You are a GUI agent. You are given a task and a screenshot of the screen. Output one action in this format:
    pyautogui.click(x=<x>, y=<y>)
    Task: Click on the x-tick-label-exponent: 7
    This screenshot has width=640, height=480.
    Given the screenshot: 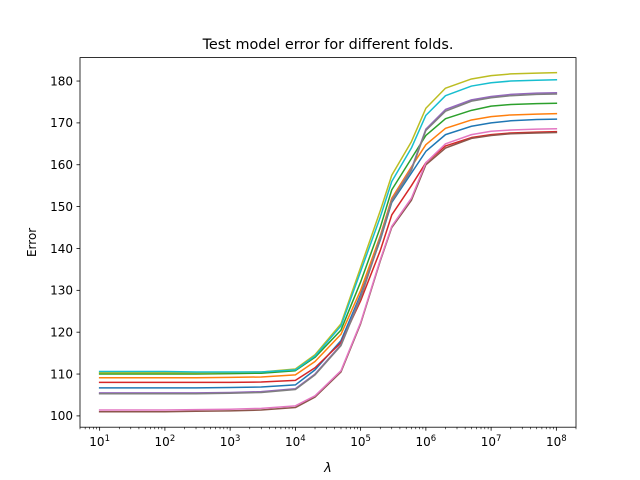 What is the action you would take?
    pyautogui.click(x=498, y=439)
    